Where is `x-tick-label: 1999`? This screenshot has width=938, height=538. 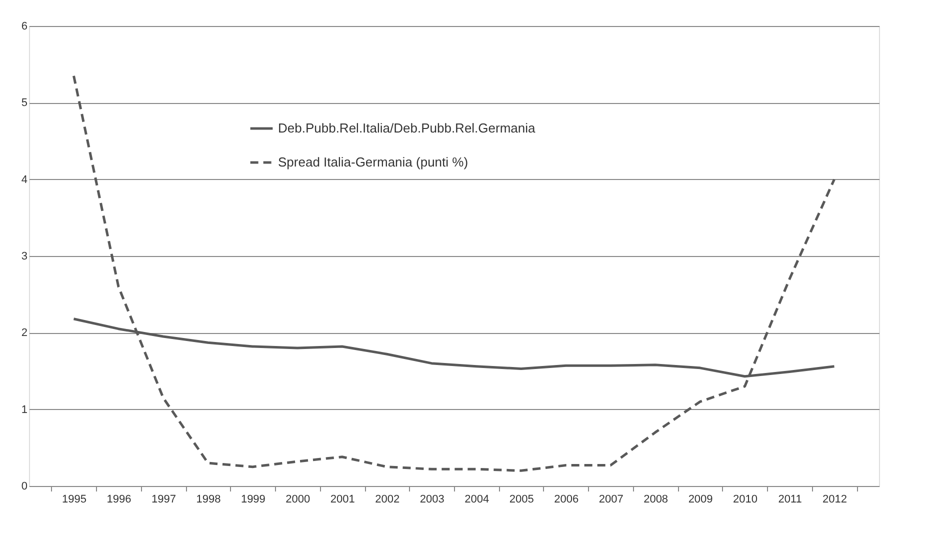 x-tick-label: 1999 is located at coordinates (253, 500).